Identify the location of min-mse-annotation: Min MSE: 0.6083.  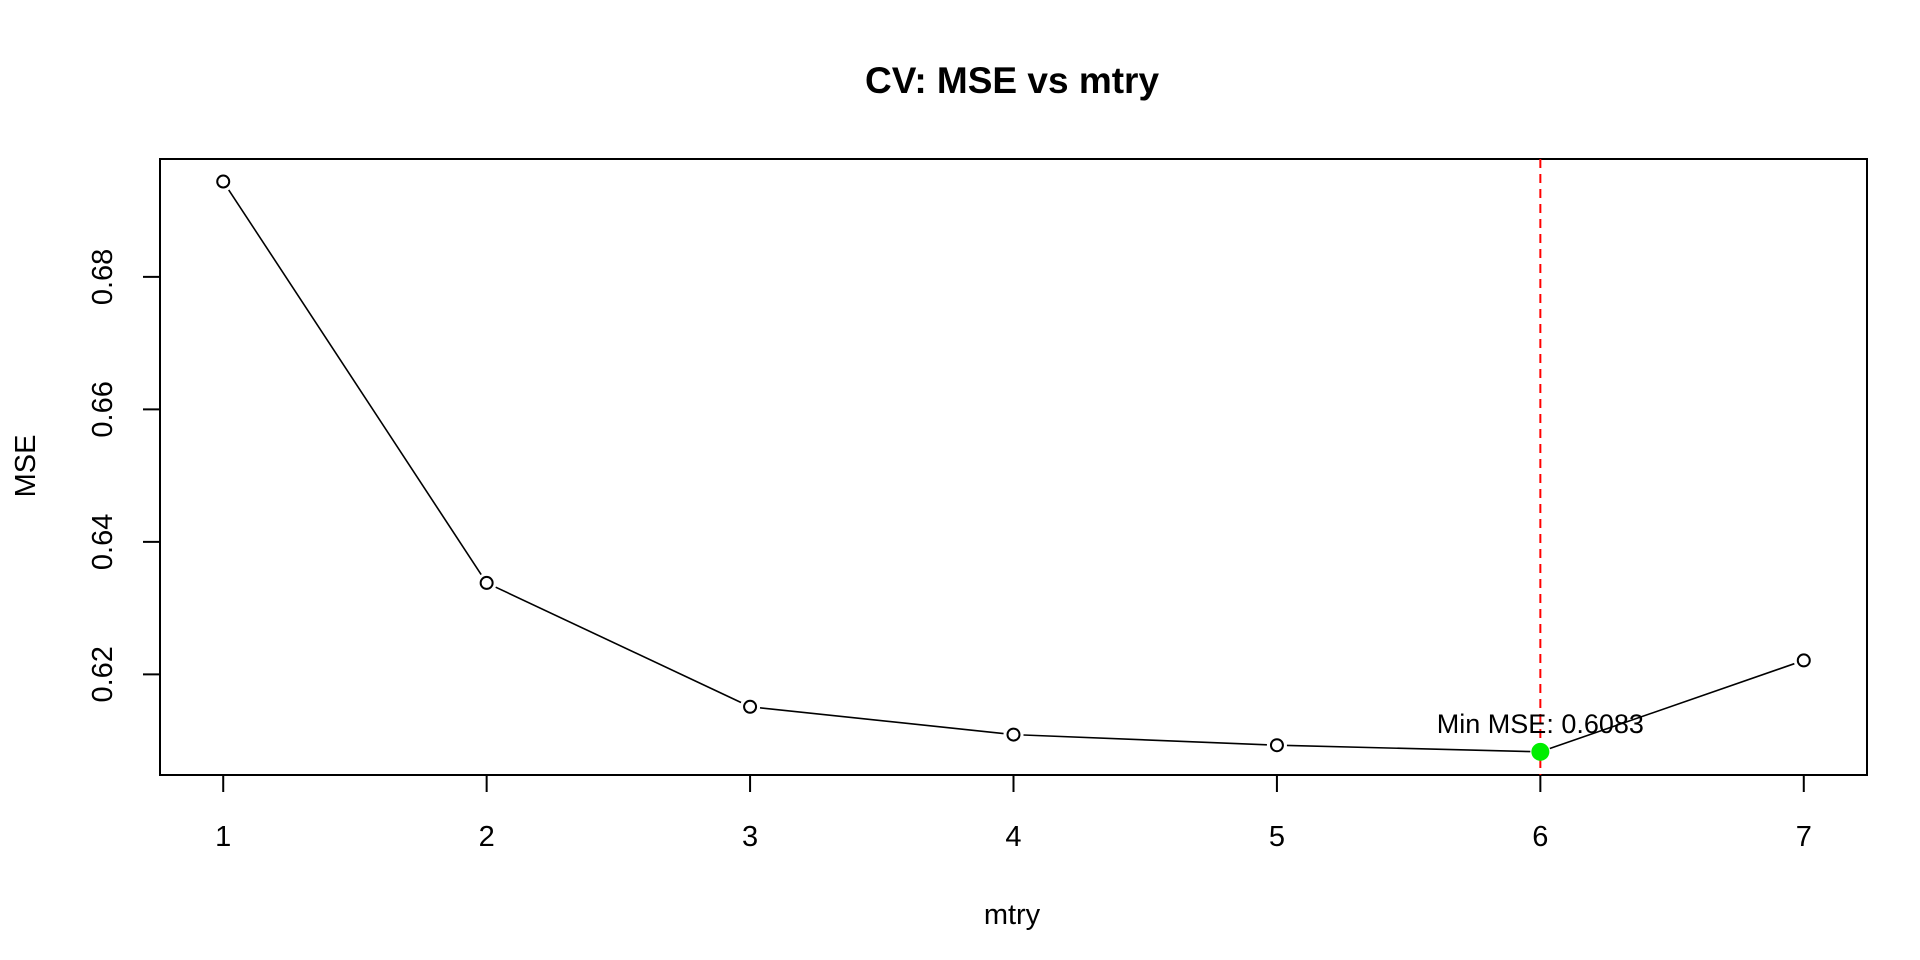
(1540, 724).